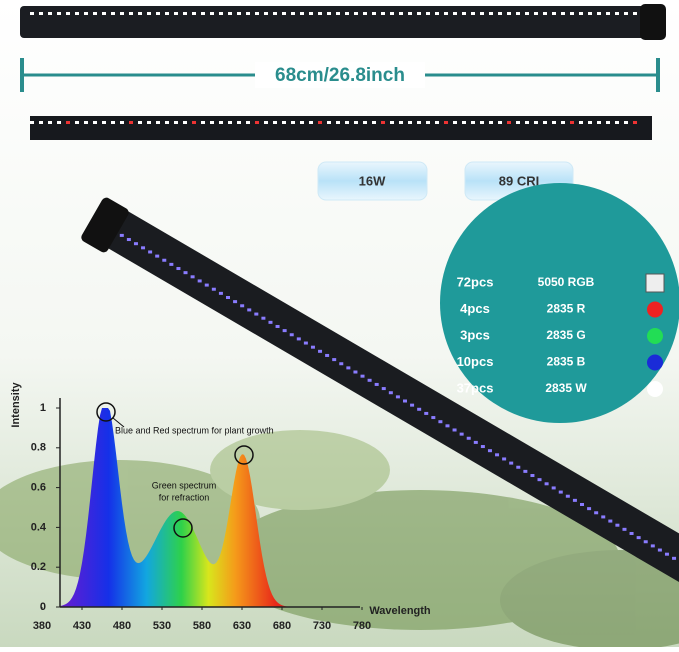  Describe the element at coordinates (566, 388) in the screenshot. I see `led-type: 2835 W` at that location.